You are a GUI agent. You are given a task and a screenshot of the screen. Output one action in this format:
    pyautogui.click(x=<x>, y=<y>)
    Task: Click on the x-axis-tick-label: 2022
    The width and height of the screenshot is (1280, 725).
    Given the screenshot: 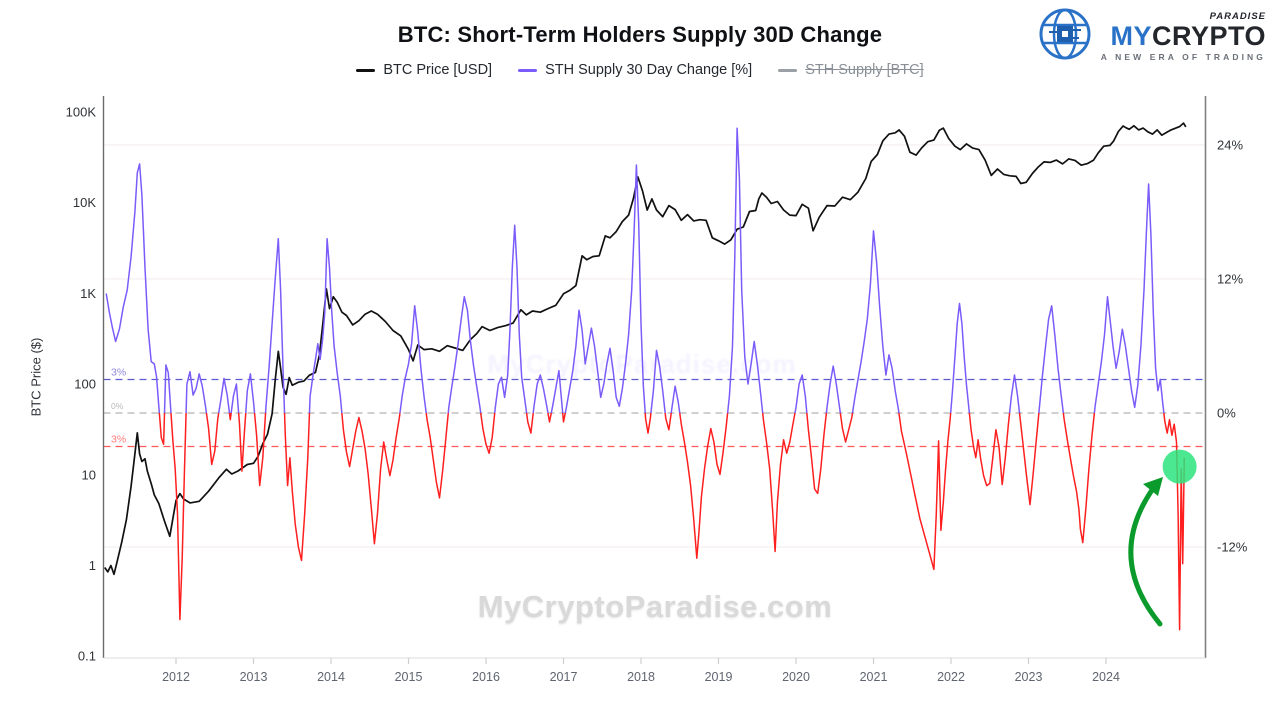 What is the action you would take?
    pyautogui.click(x=951, y=677)
    